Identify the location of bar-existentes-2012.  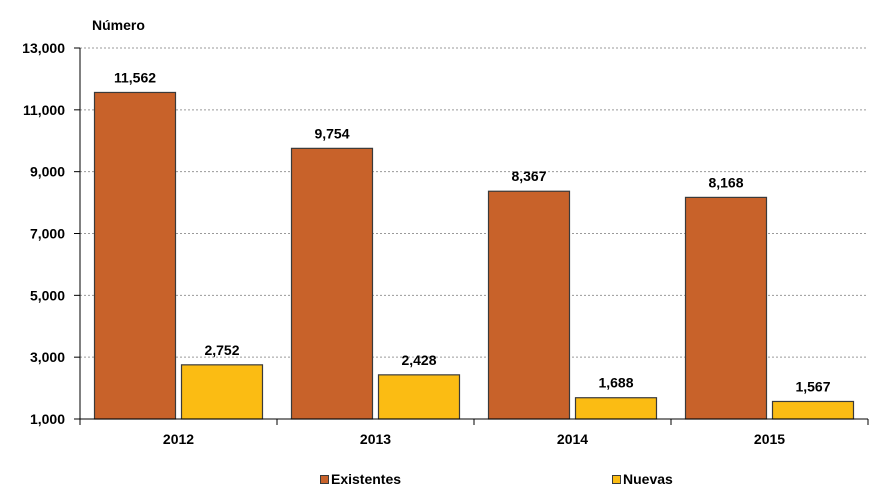
(135, 255).